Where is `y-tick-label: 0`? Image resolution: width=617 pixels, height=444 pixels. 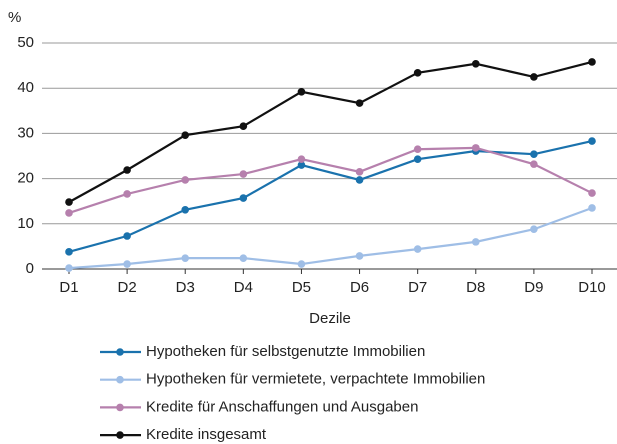 y-tick-label: 0 is located at coordinates (30, 268).